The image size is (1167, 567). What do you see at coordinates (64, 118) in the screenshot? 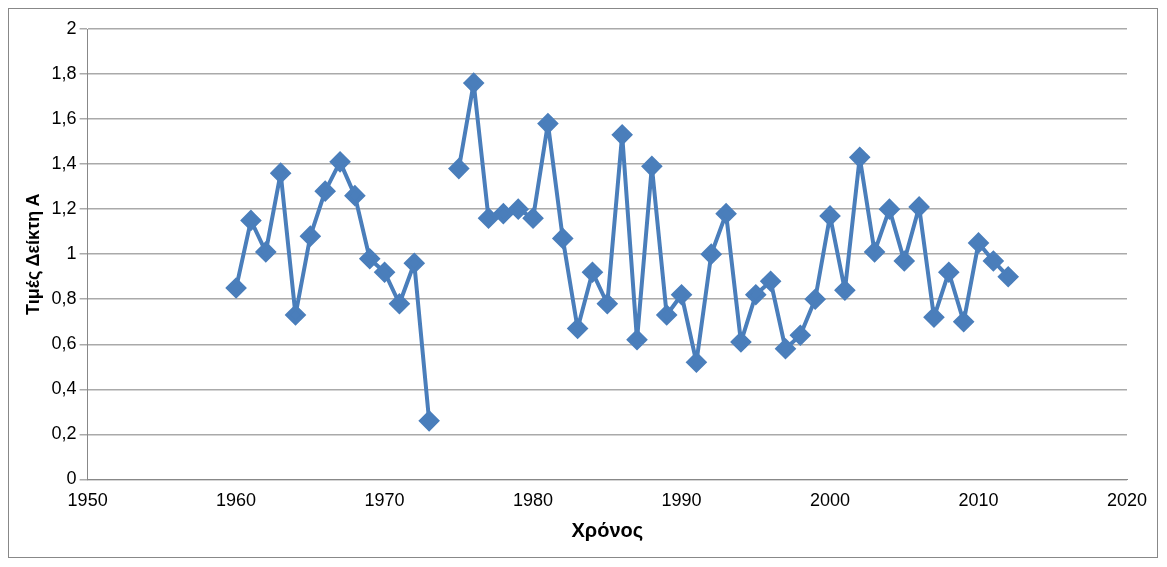
I see `y-tick-label: 1,6` at bounding box center [64, 118].